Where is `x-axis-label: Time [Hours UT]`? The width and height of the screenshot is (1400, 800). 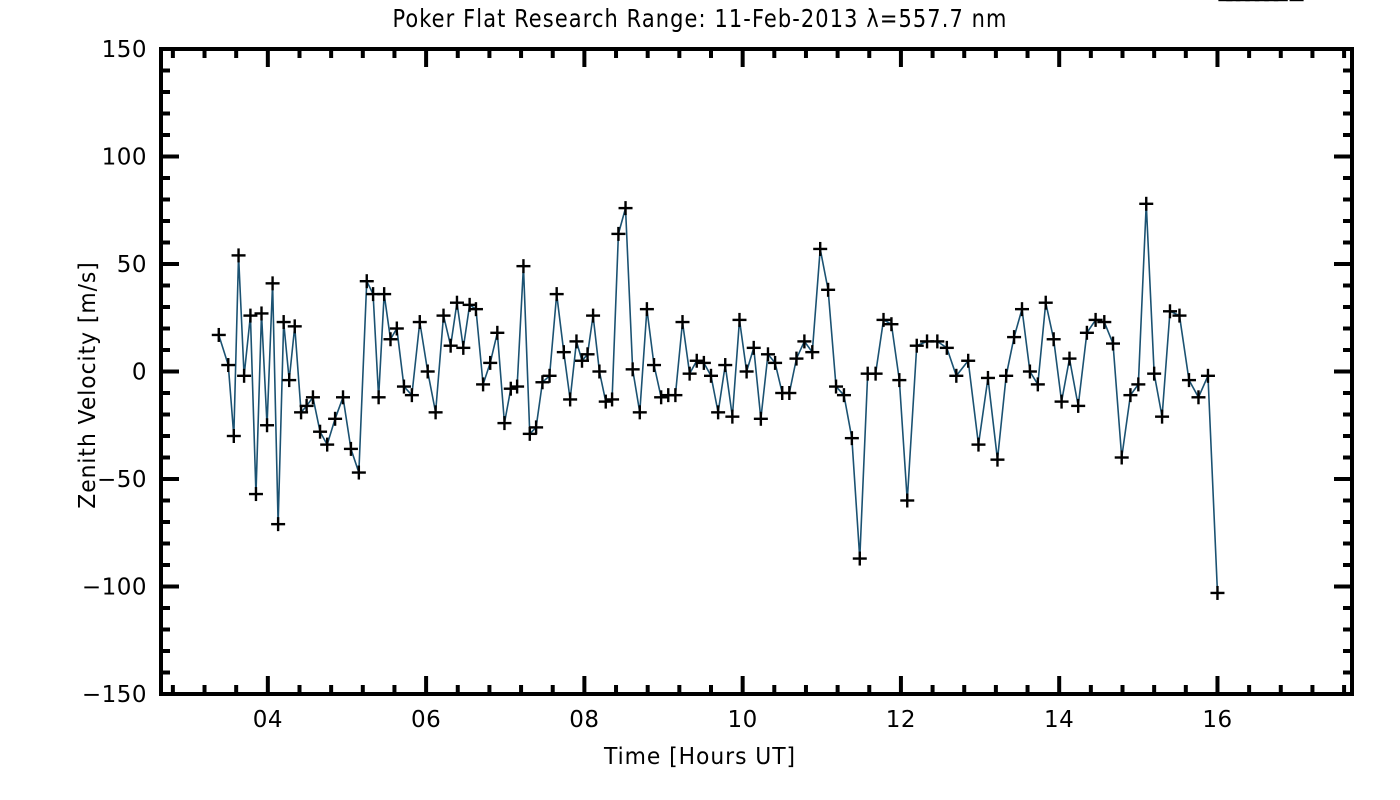
x-axis-label: Time [Hours UT] is located at coordinates (700, 757).